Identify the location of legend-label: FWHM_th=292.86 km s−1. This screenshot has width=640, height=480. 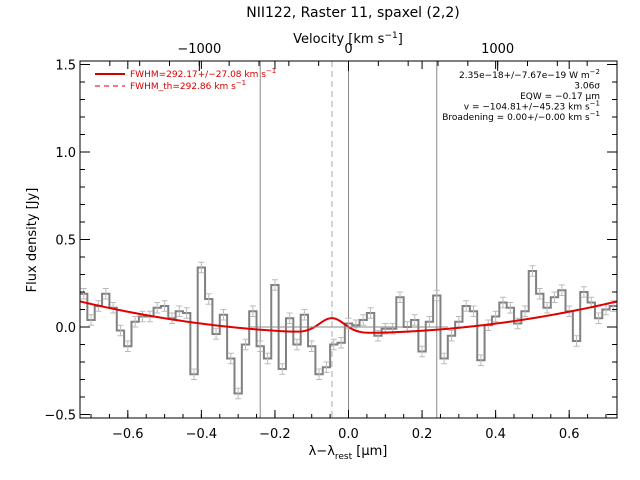
(188, 85).